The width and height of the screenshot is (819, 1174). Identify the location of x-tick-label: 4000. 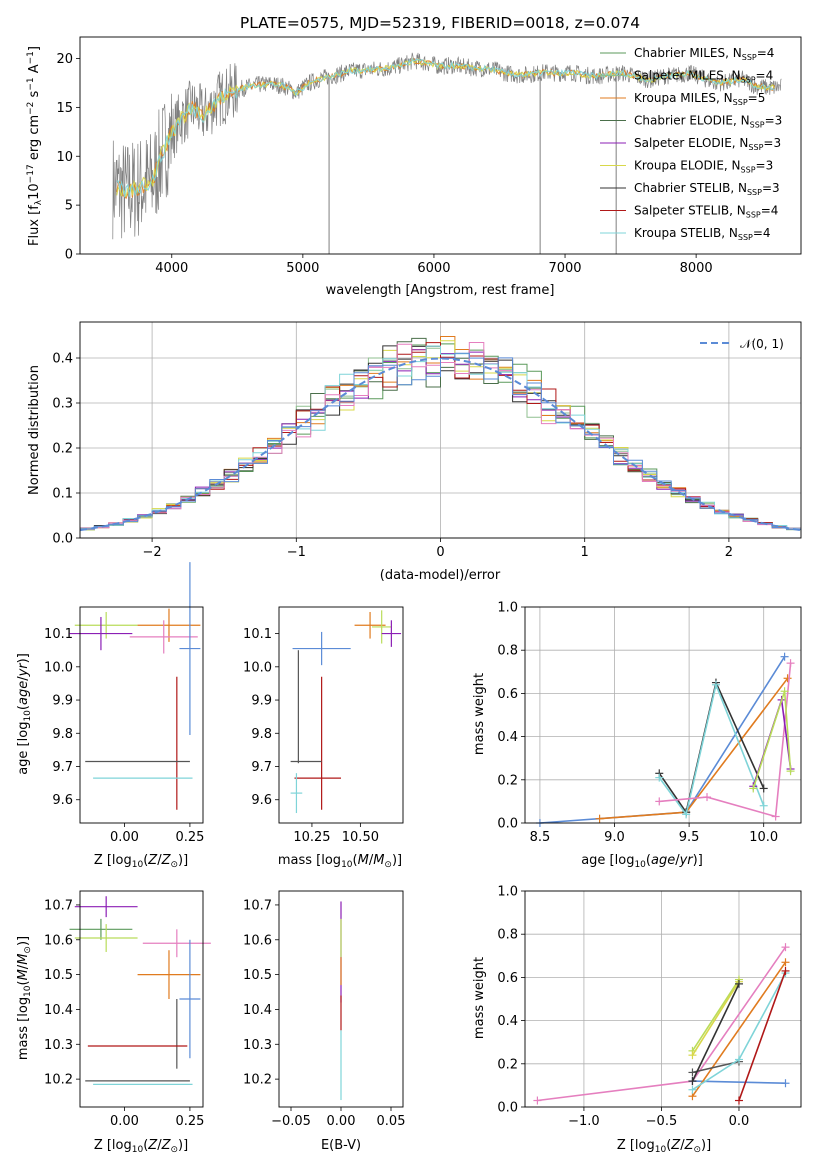
(171, 268).